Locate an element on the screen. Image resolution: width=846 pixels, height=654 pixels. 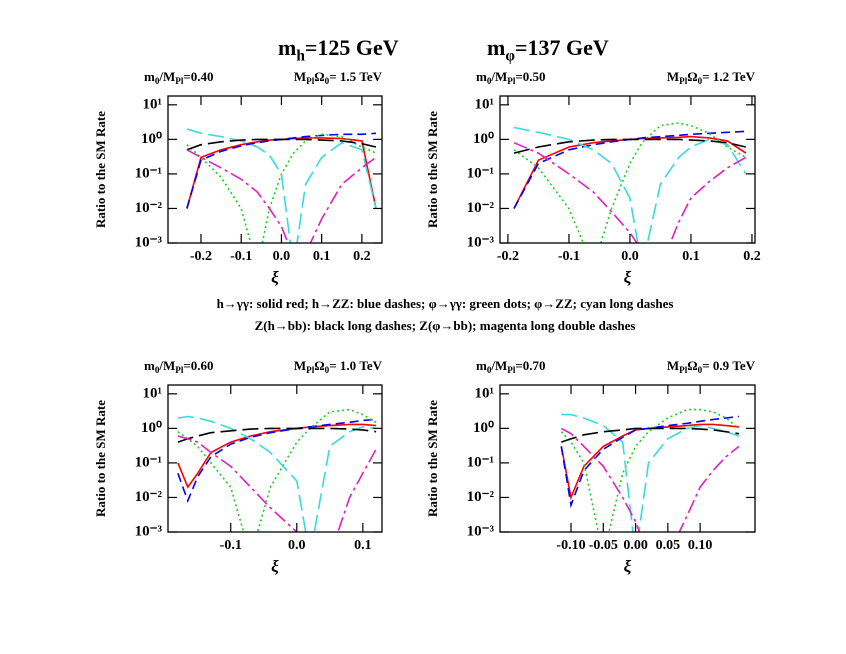
header-right: mφ=137 GeV is located at coordinates (548, 49).